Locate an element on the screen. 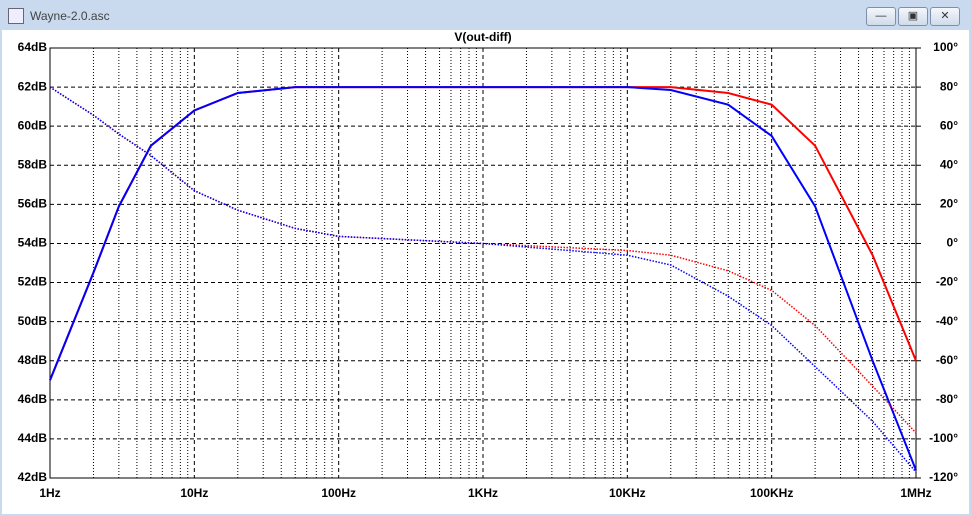 This screenshot has height=516, width=971. y-tick-label: 48dB is located at coordinates (33, 360).